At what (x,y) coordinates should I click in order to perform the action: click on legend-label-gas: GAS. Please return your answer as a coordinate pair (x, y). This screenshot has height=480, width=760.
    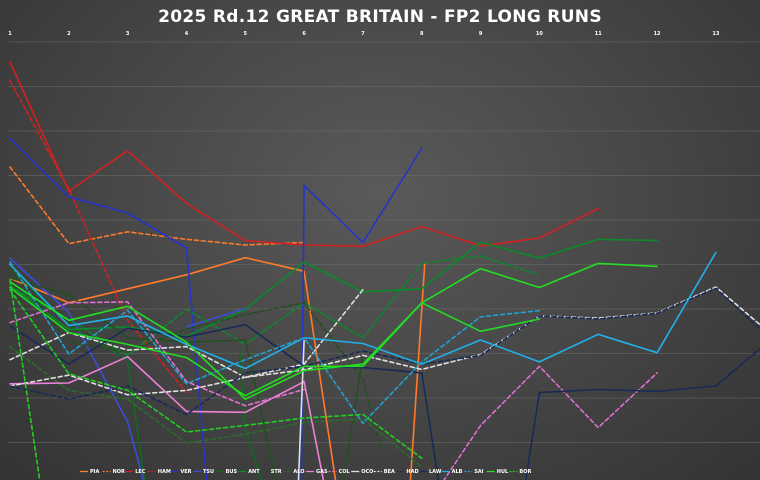
    Looking at the image, I should click on (322, 472).